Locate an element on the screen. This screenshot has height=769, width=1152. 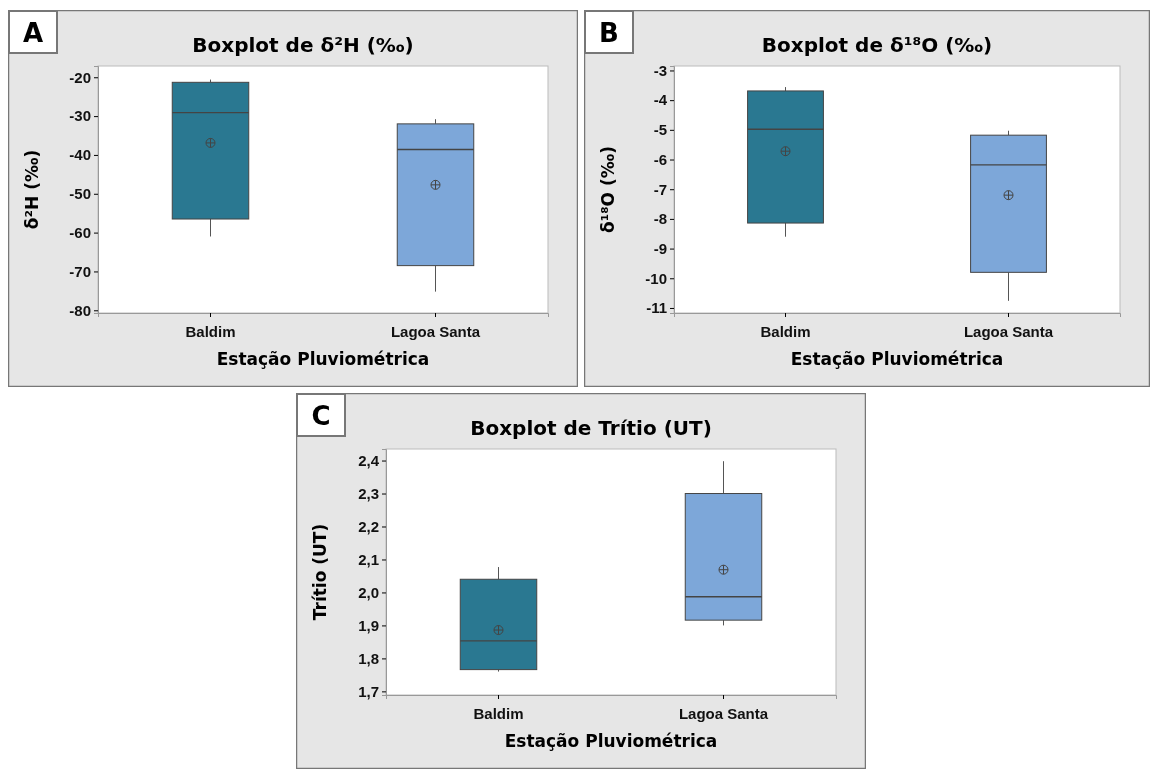
y-tick-label: -30 is located at coordinates (80, 116).